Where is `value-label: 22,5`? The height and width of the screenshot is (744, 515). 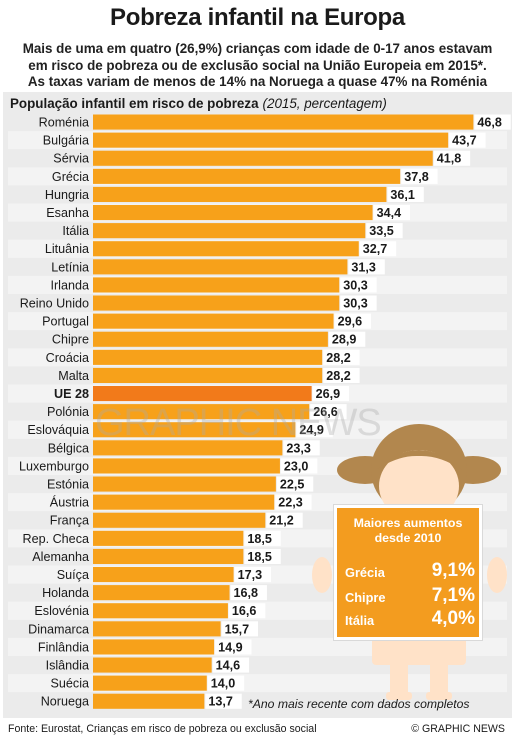 value-label: 22,5 is located at coordinates (292, 485).